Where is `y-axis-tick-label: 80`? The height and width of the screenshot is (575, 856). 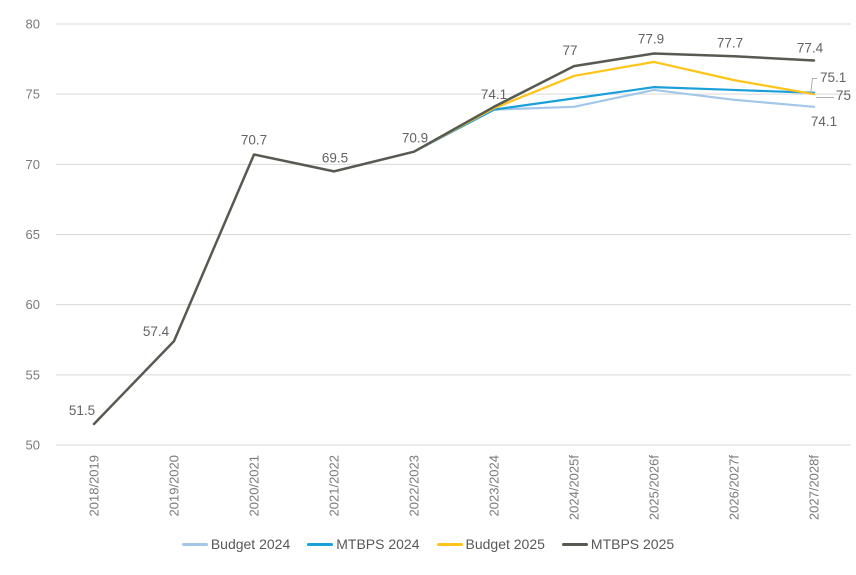
y-axis-tick-label: 80 is located at coordinates (33, 24).